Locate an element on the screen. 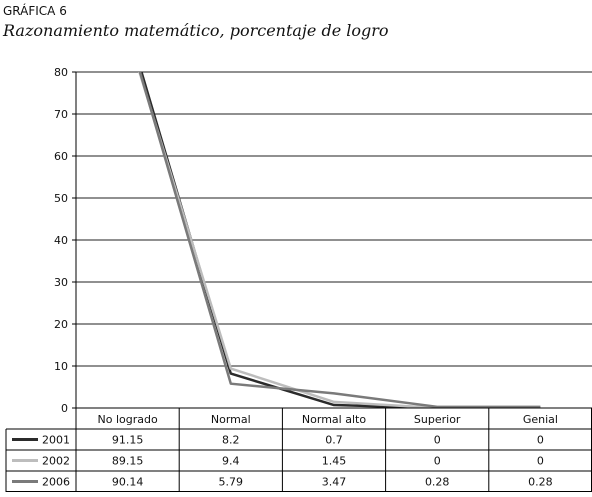 The image size is (592, 497). x-category-label: Superior is located at coordinates (437, 419).